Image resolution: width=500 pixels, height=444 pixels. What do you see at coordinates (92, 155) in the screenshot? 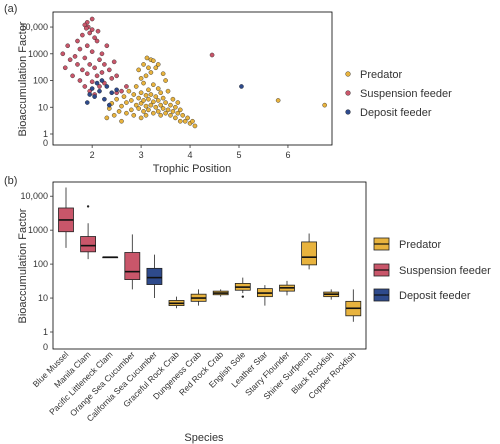
I see `scatter-x-tick-label: 2` at bounding box center [92, 155].